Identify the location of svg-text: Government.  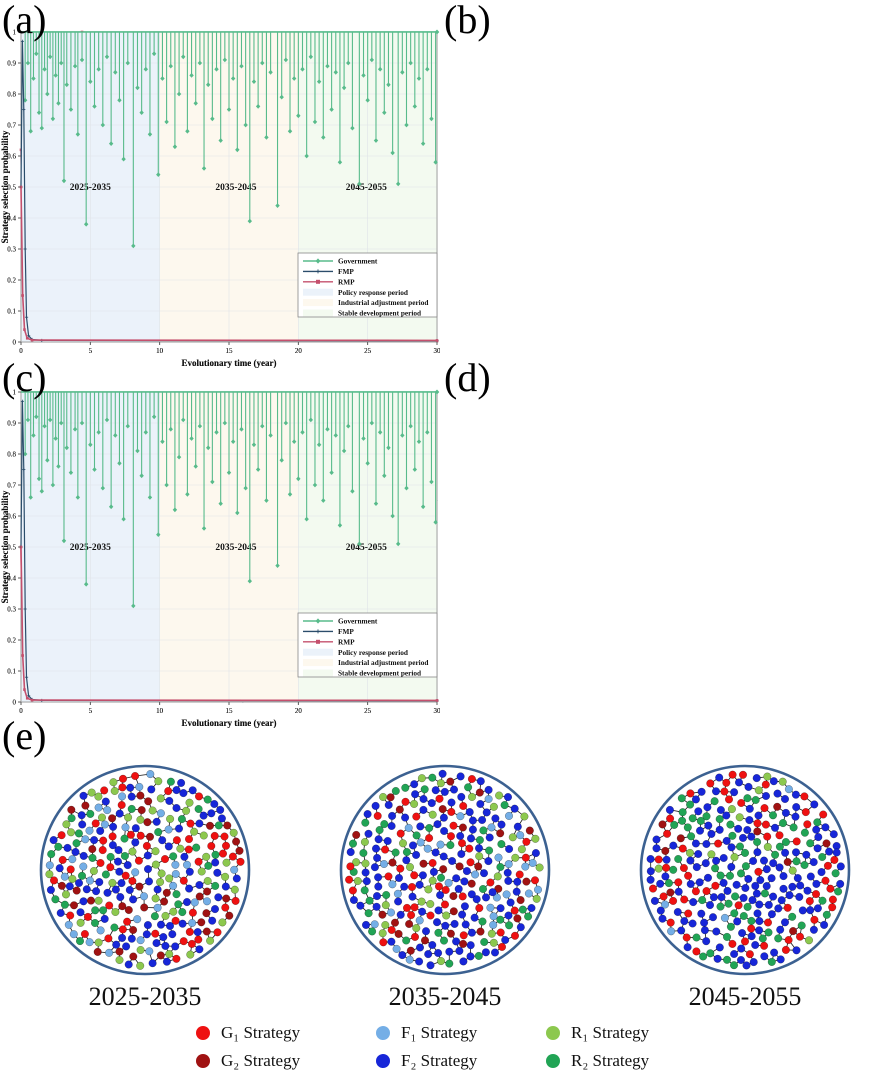
(358, 621).